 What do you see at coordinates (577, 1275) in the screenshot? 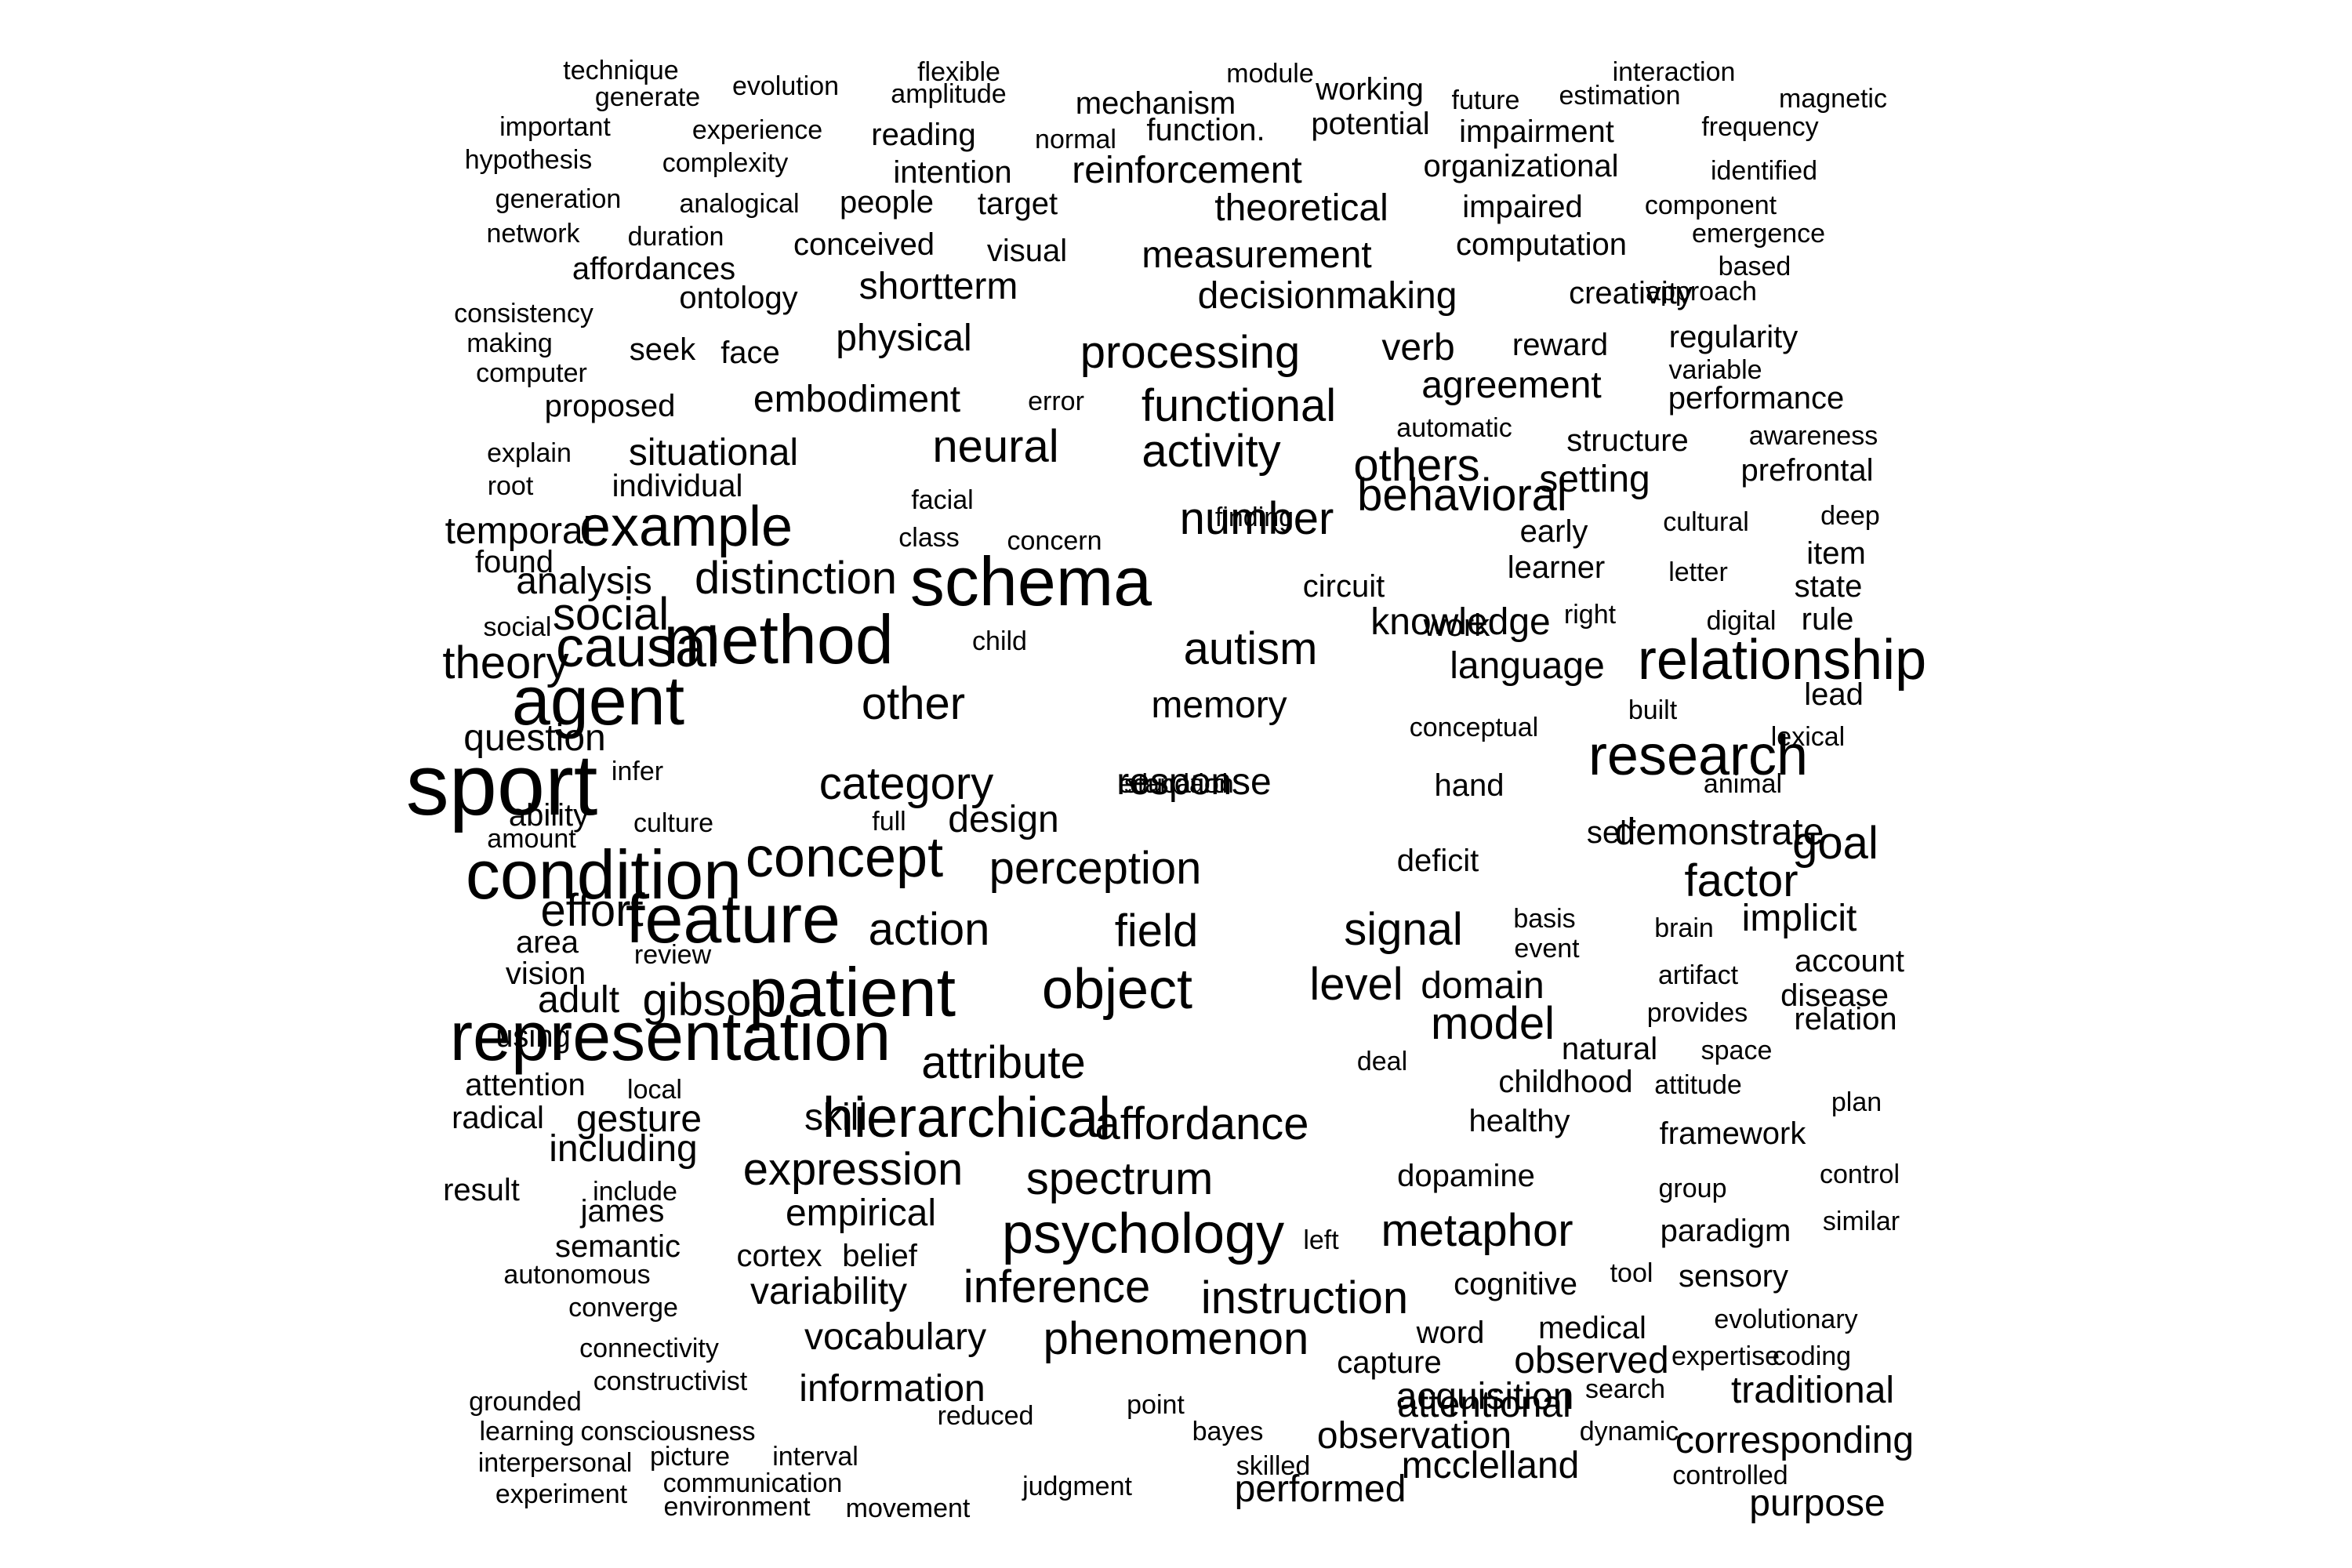
I see `cloud-word: autonomous` at bounding box center [577, 1275].